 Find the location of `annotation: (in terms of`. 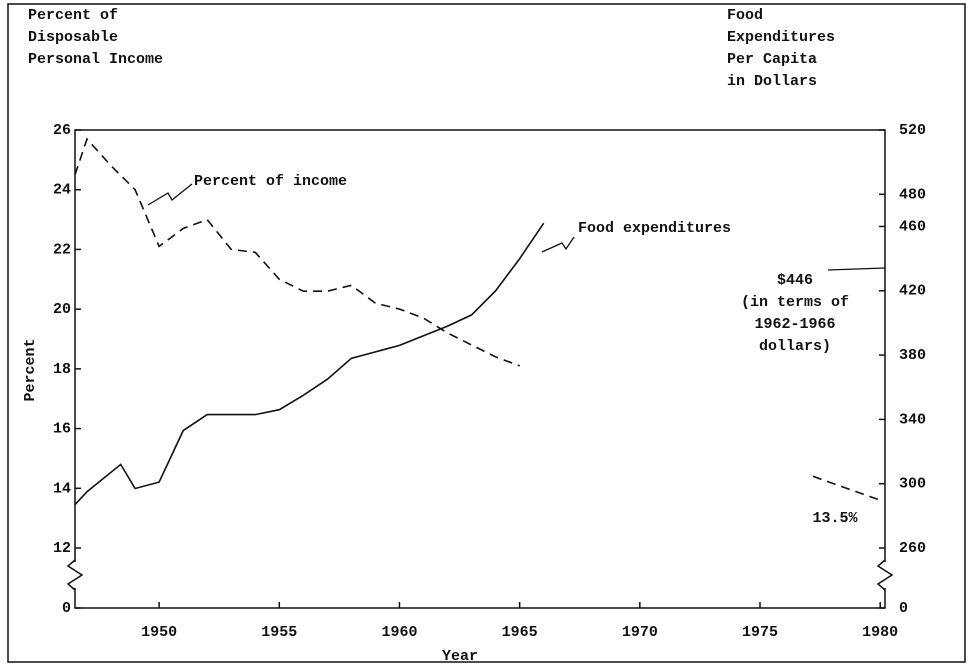

annotation: (in terms of is located at coordinates (795, 302).